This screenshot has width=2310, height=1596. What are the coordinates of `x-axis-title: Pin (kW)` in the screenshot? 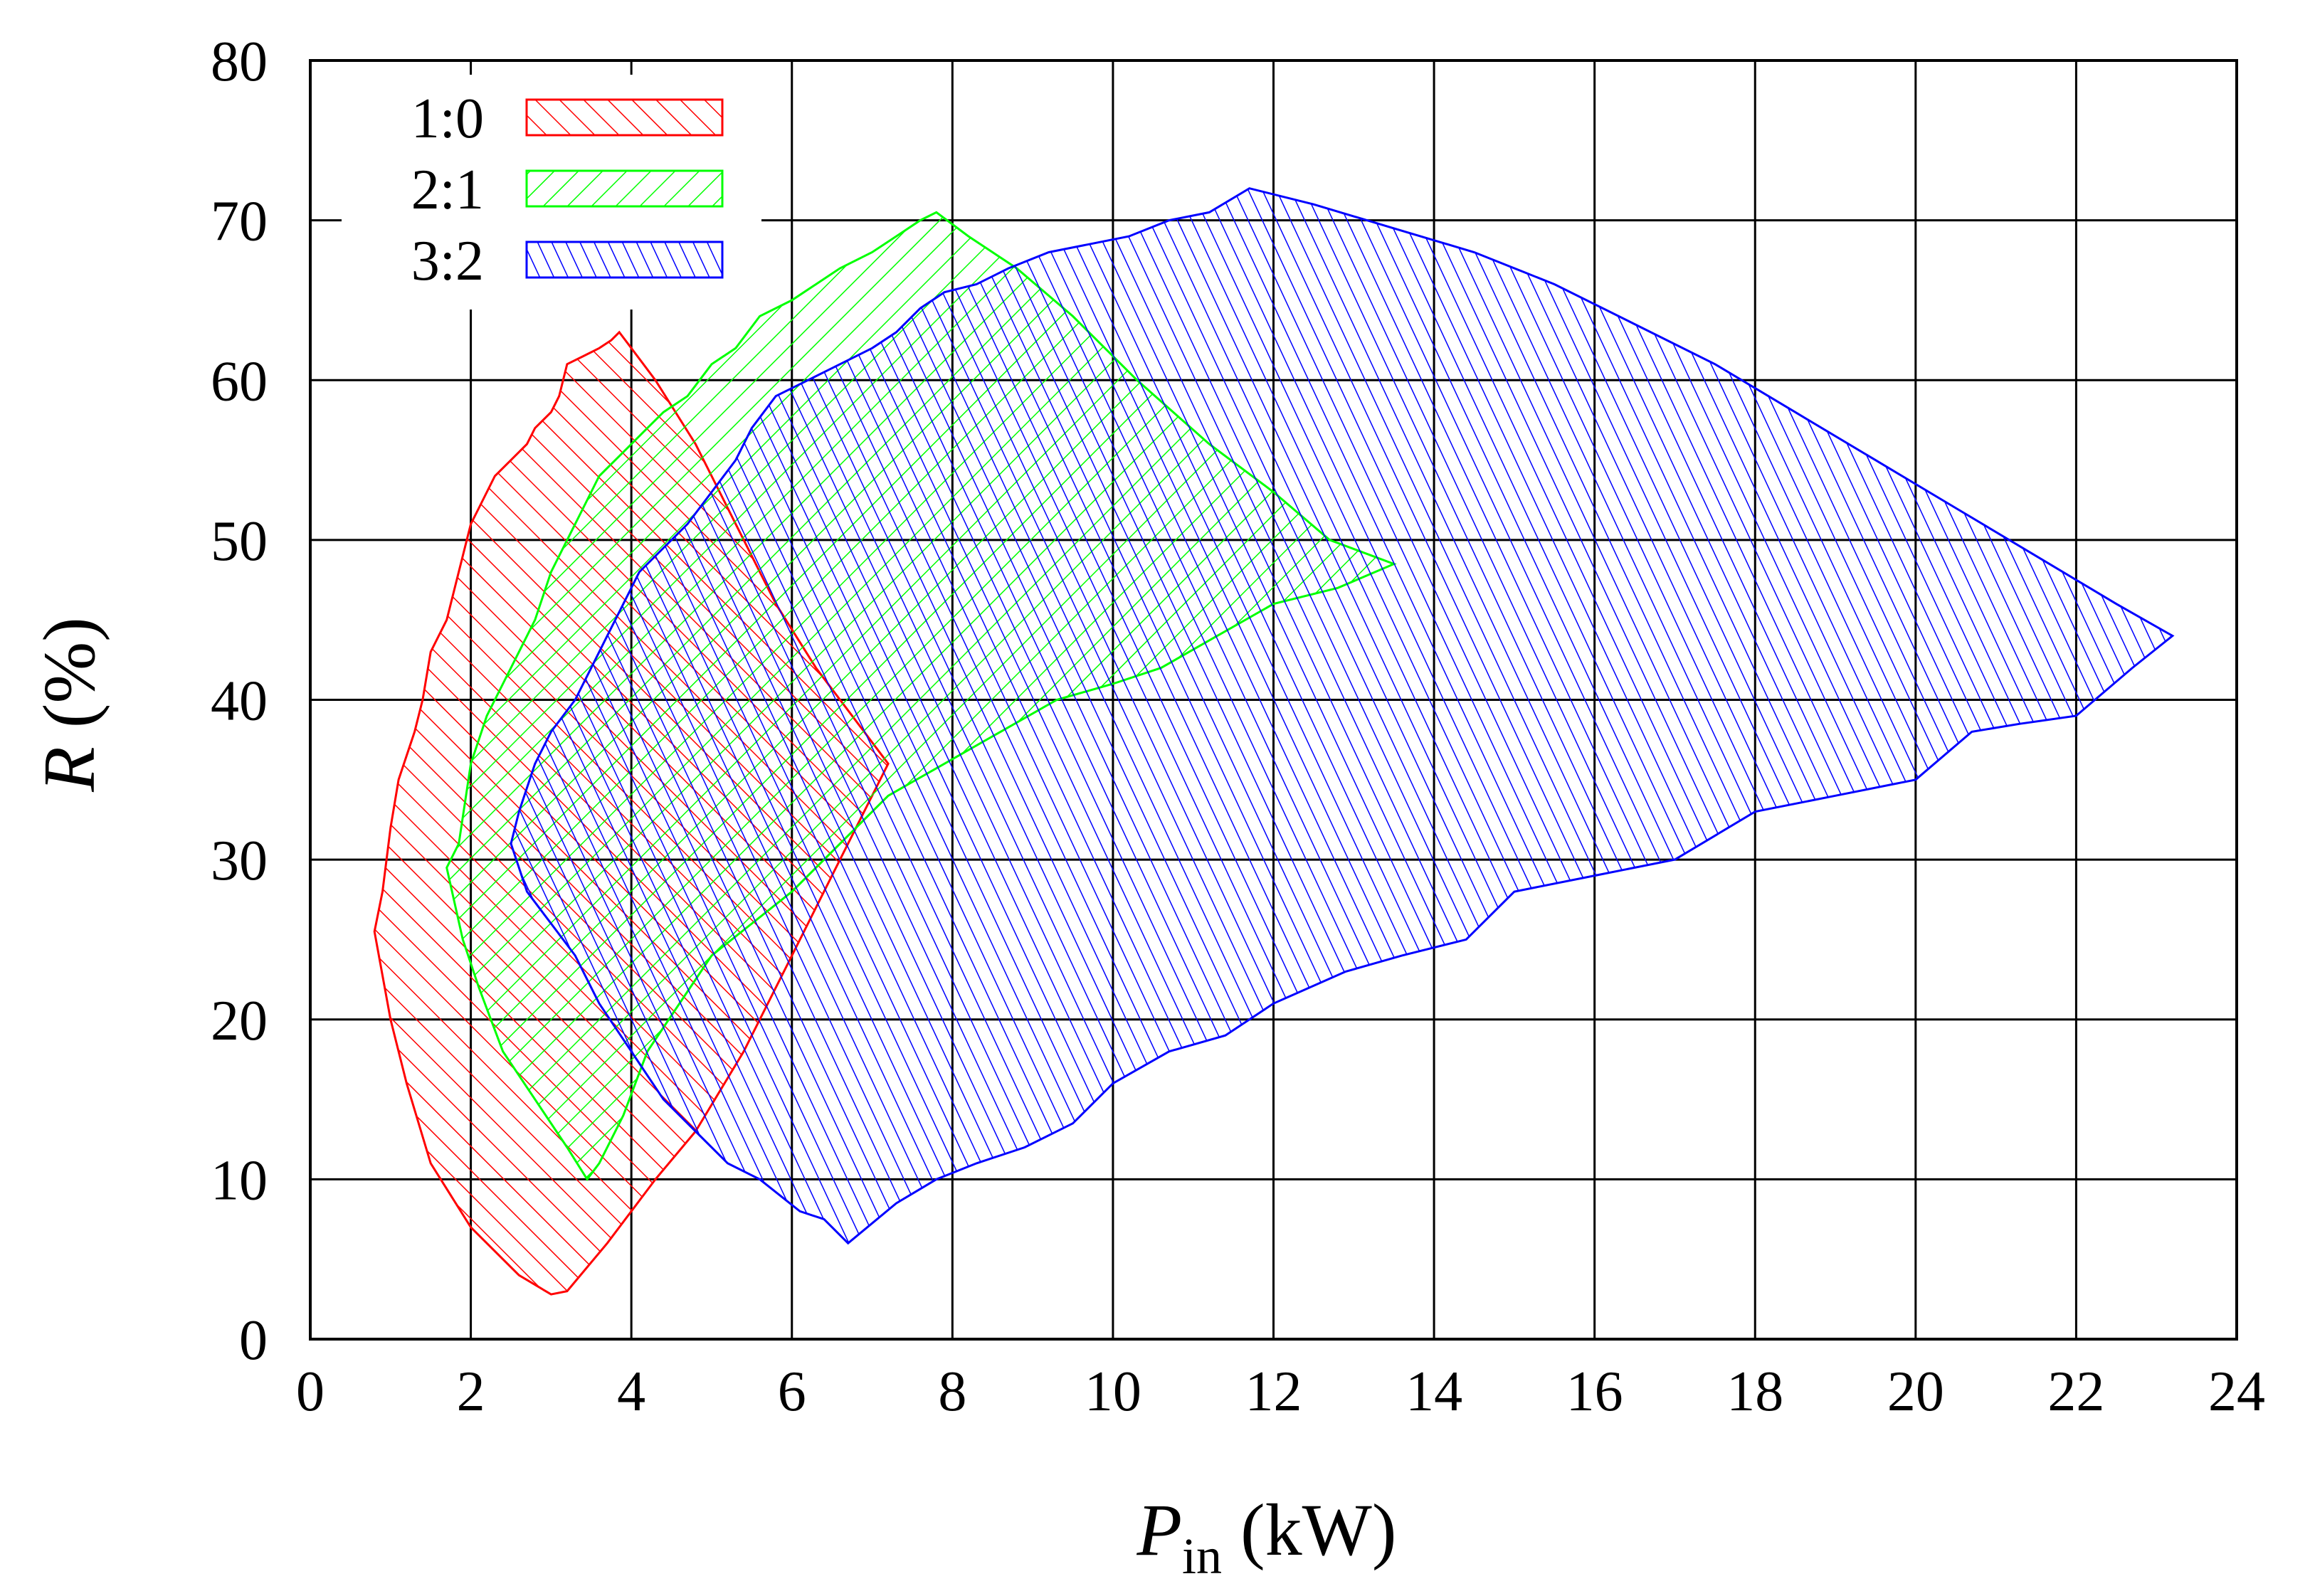 It's located at (1266, 1537).